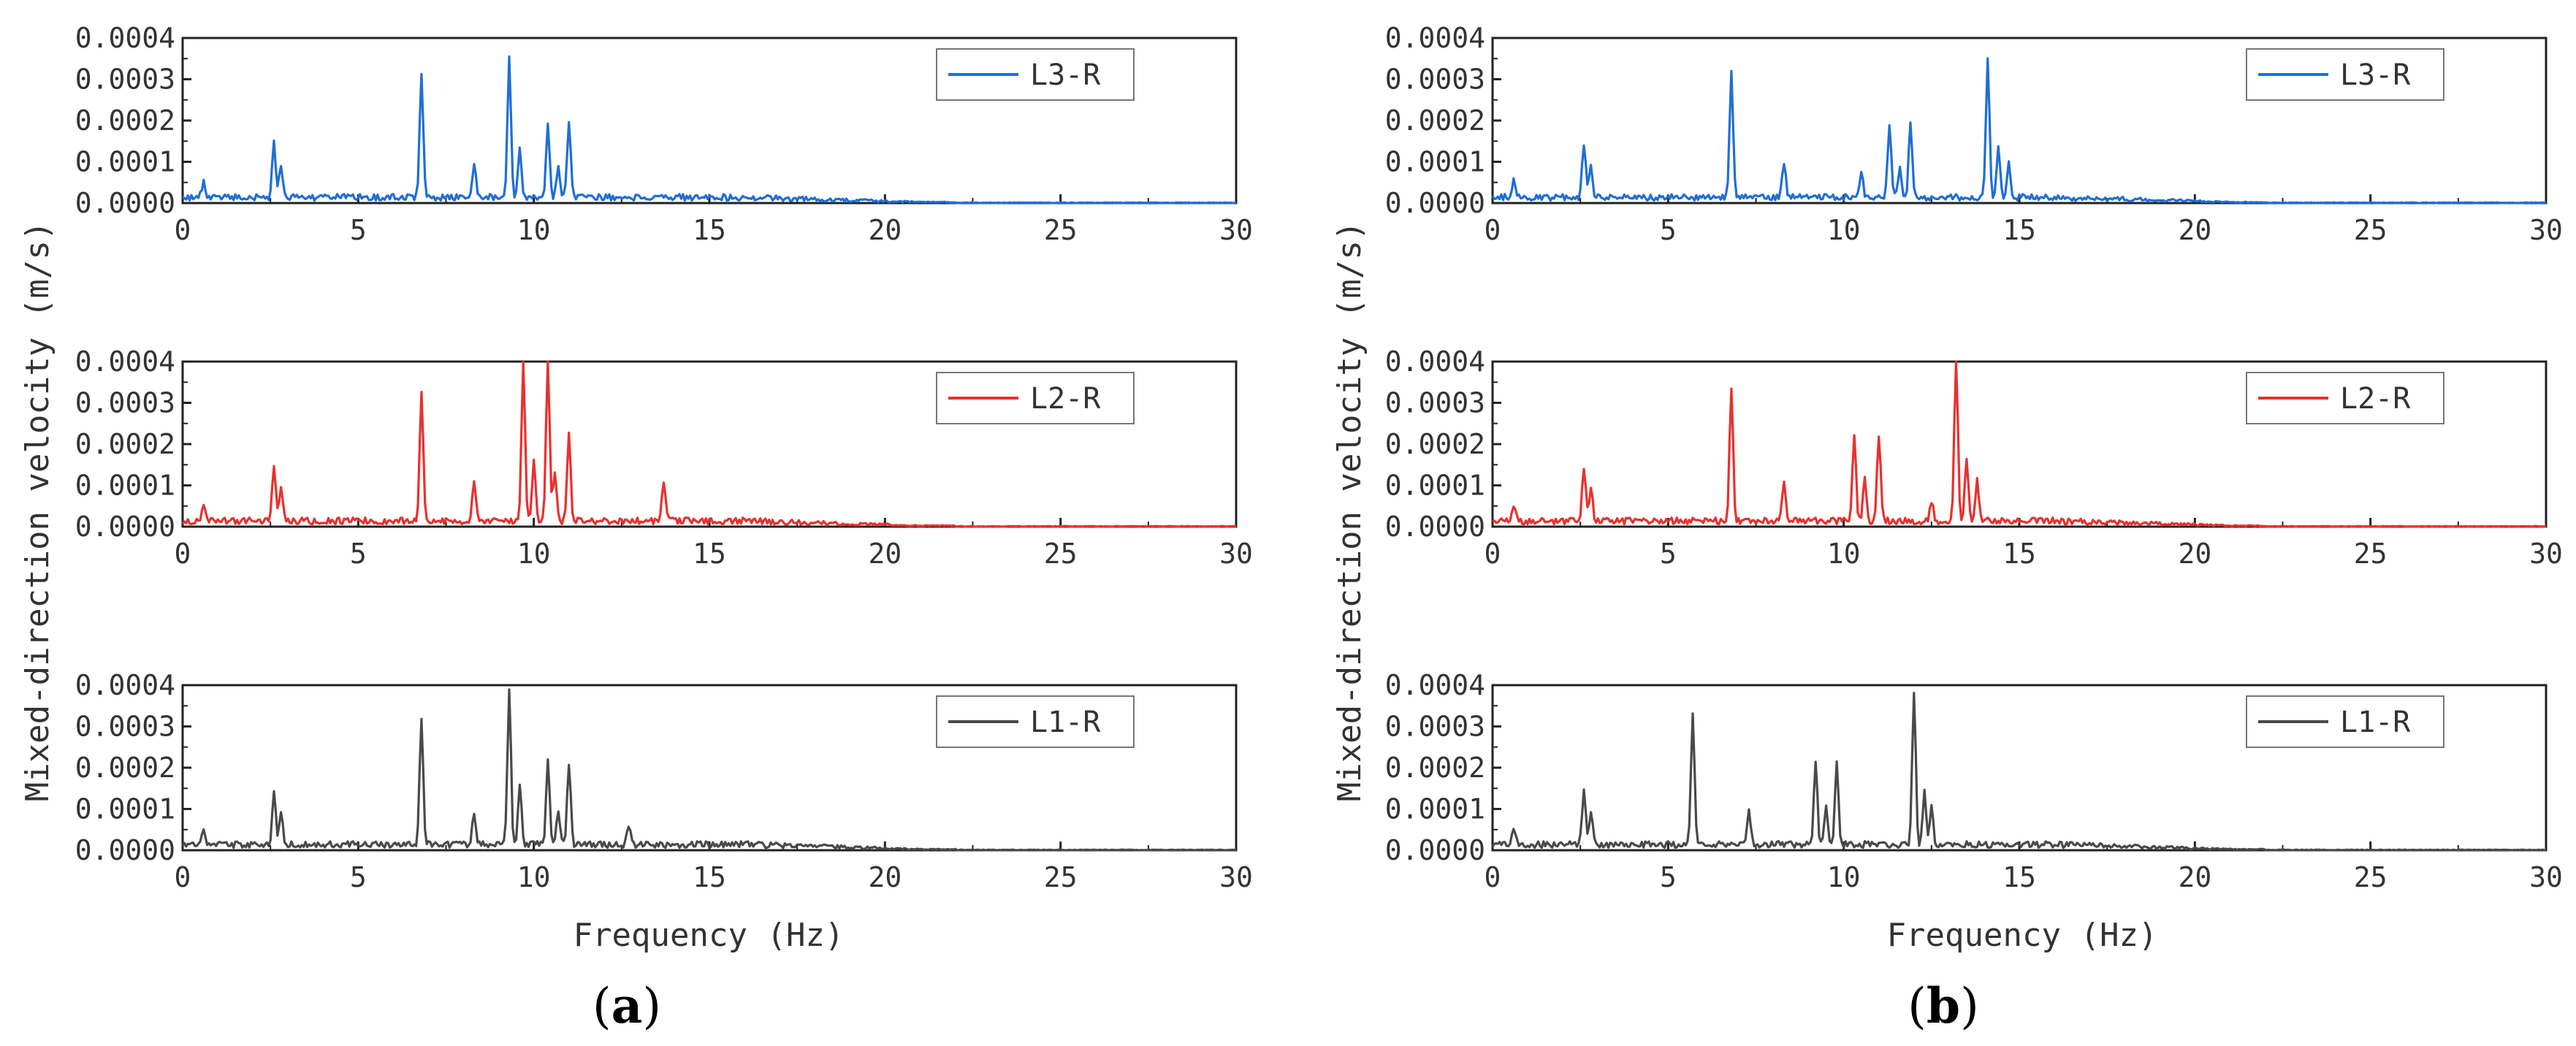 The height and width of the screenshot is (1046, 2576). What do you see at coordinates (709, 935) in the screenshot?
I see `x-axis-title-a: Frequency (Hz)` at bounding box center [709, 935].